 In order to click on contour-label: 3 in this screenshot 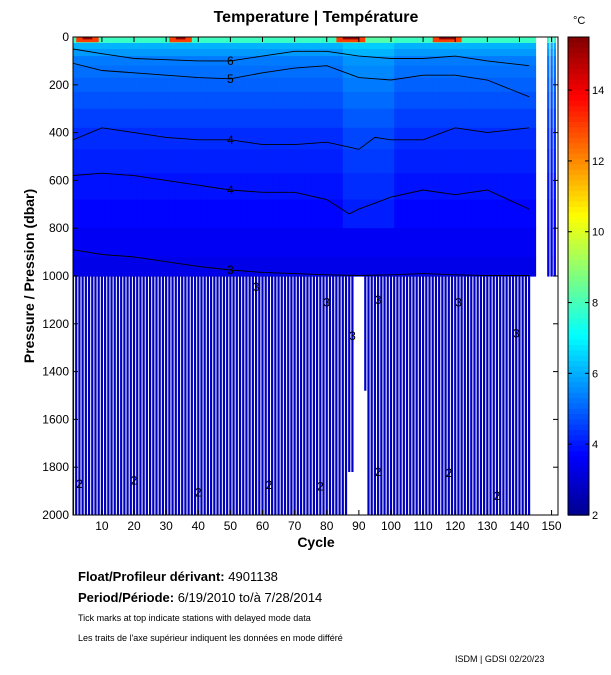, I will do `click(378, 300)`.